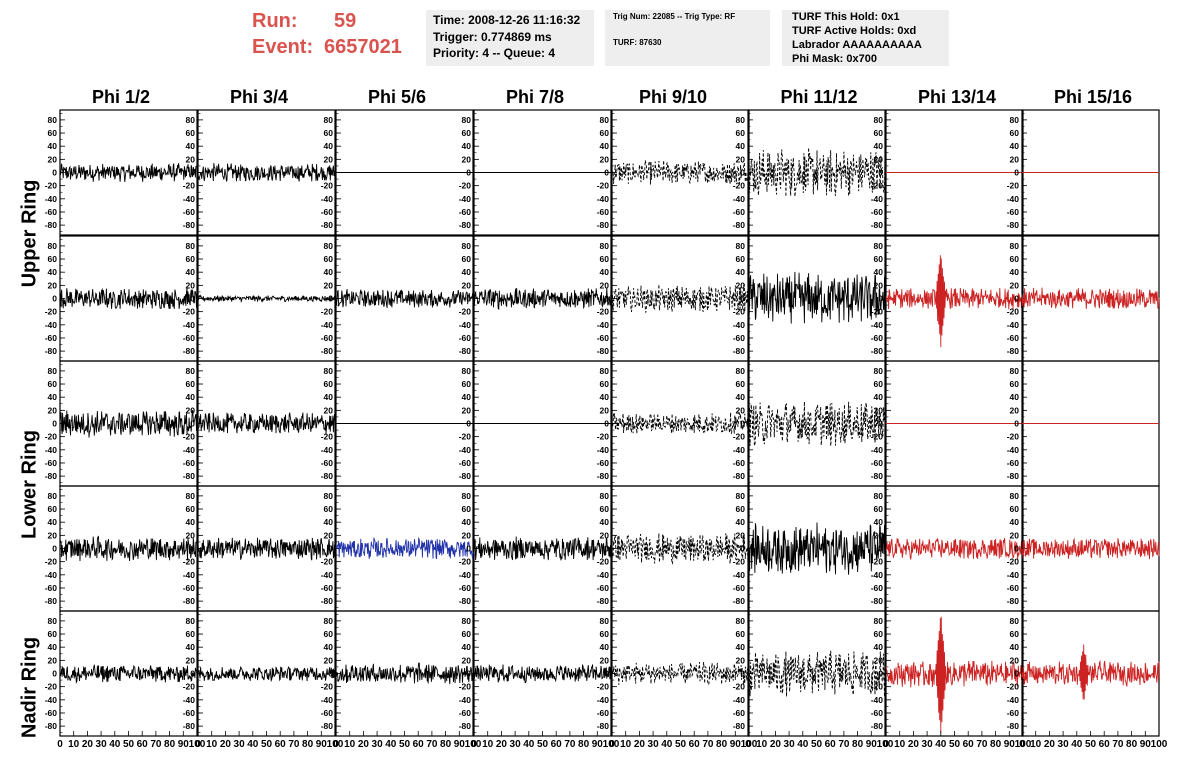 The width and height of the screenshot is (1196, 772). I want to click on turf-hold-text: TURF This Hold: 0x1, so click(846, 17).